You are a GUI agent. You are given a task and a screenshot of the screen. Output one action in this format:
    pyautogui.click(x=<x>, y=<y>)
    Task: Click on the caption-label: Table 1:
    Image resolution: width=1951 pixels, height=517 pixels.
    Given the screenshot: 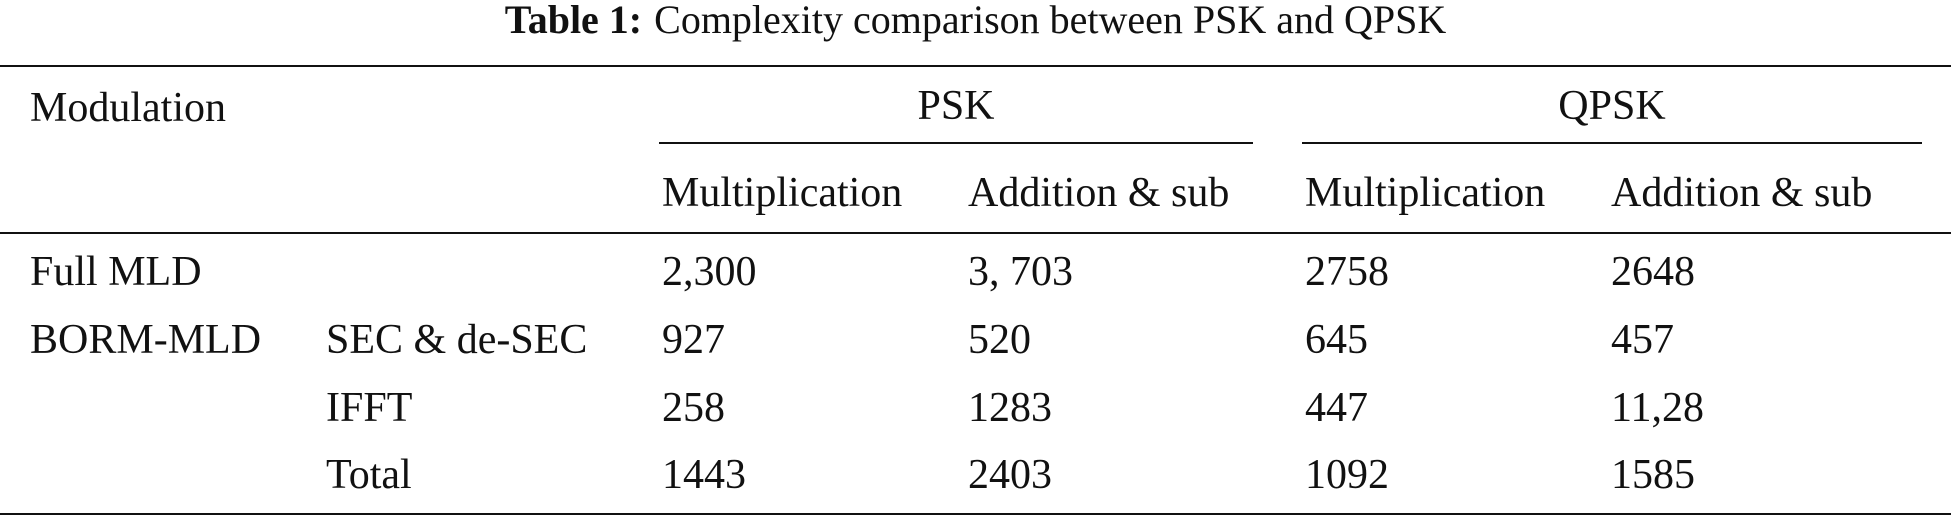 What is the action you would take?
    pyautogui.click(x=573, y=21)
    